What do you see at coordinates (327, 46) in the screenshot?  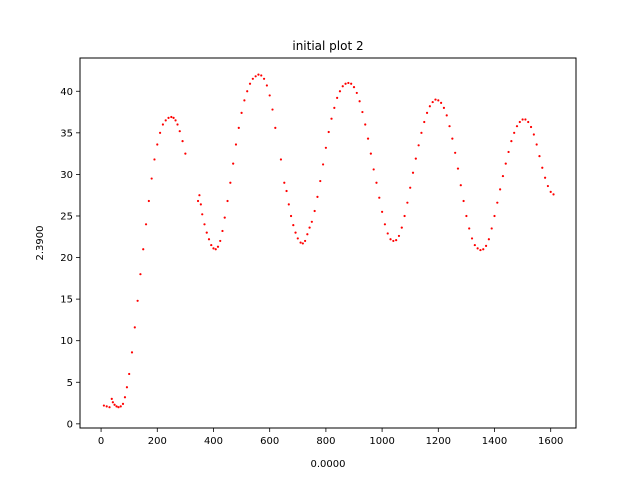 I see `chart-title: initial plot 2` at bounding box center [327, 46].